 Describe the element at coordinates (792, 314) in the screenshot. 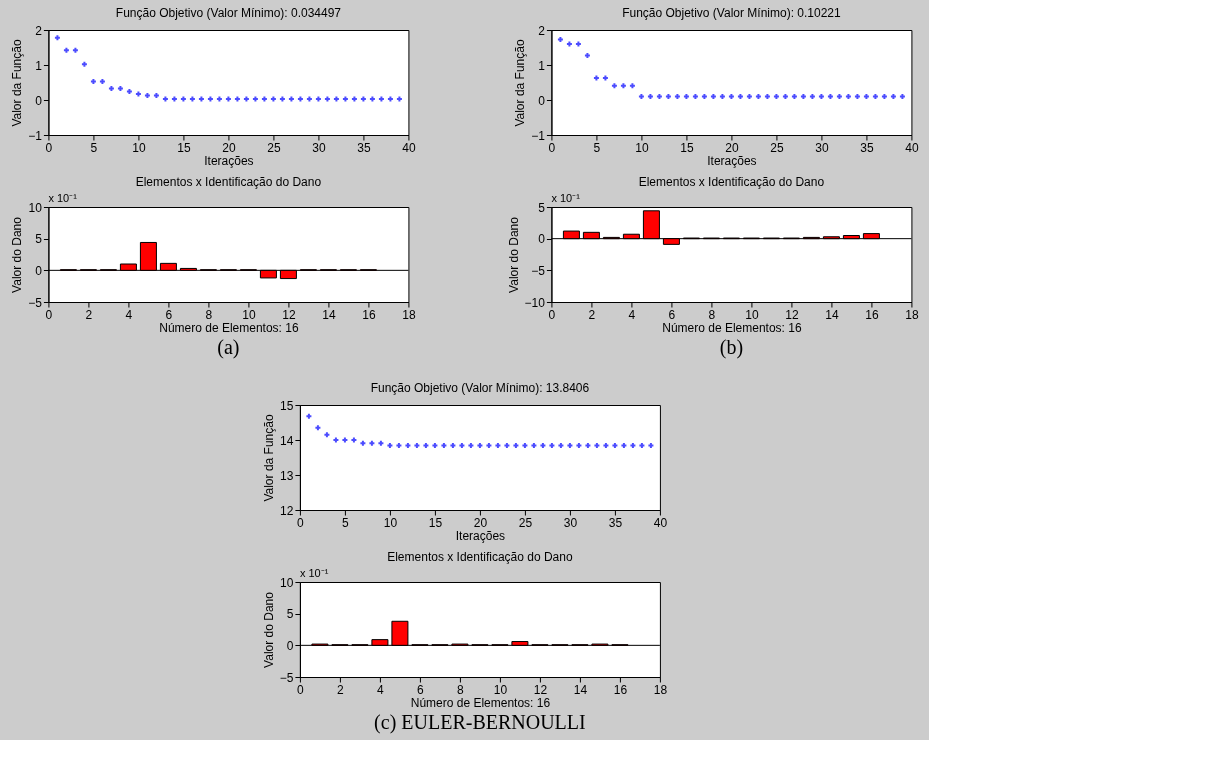

I see `x-tick-label: 12` at that location.